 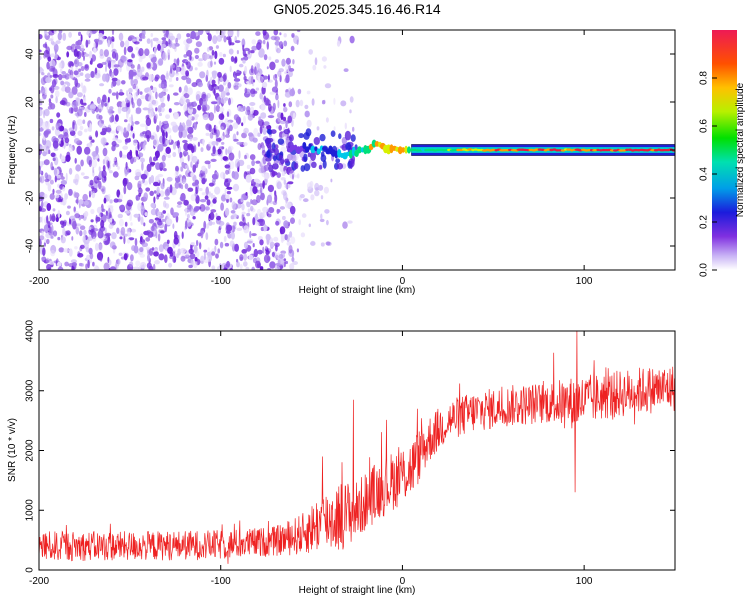 I want to click on ridge-point, so click(x=478, y=150).